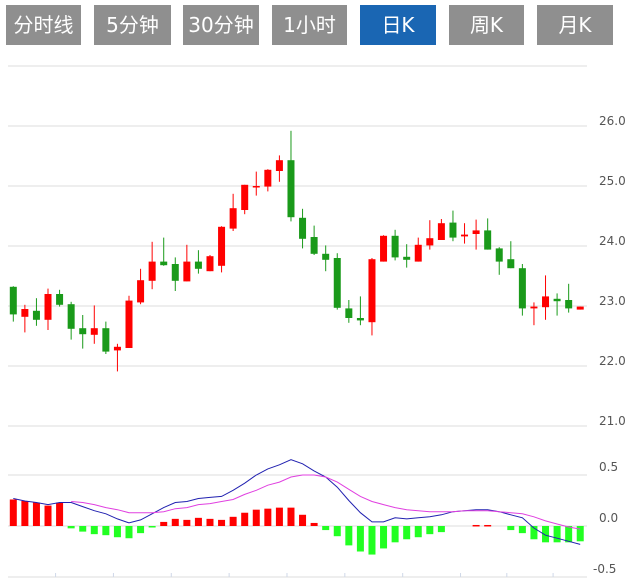 The image size is (634, 579). I want to click on tab-30min: 30分钟, so click(221, 25).